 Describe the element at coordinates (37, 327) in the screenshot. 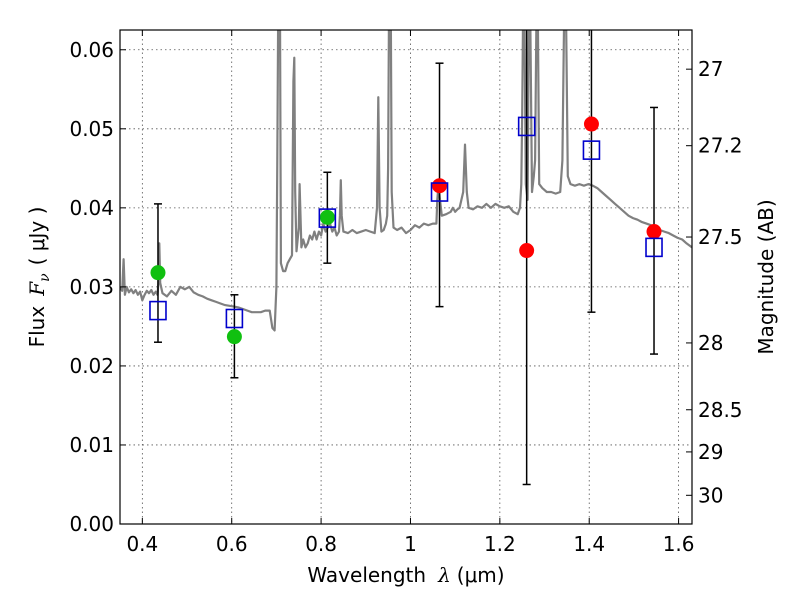

I see `y-axis-label-text: Flux` at that location.